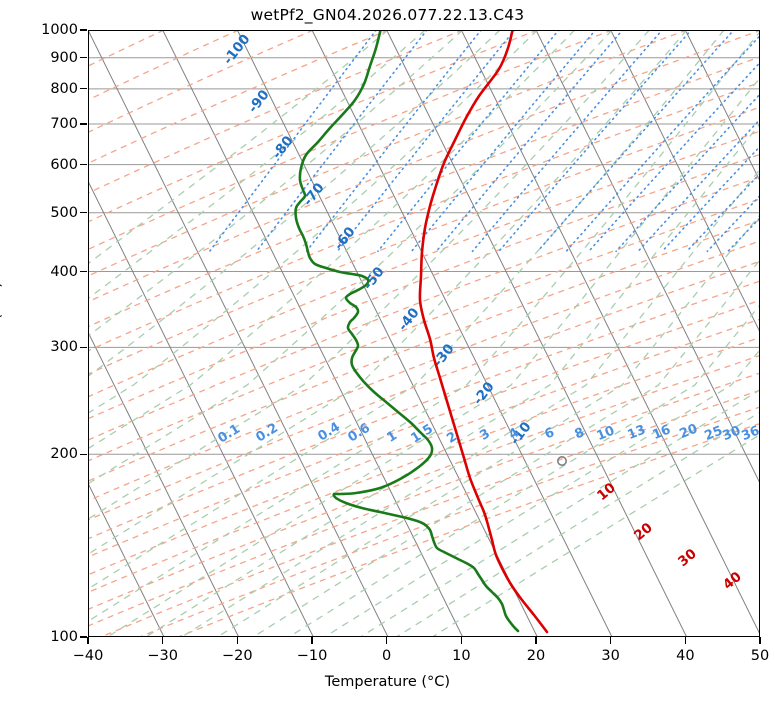 The height and width of the screenshot is (708, 775). What do you see at coordinates (483, 332) in the screenshot?
I see `temperature-curve` at bounding box center [483, 332].